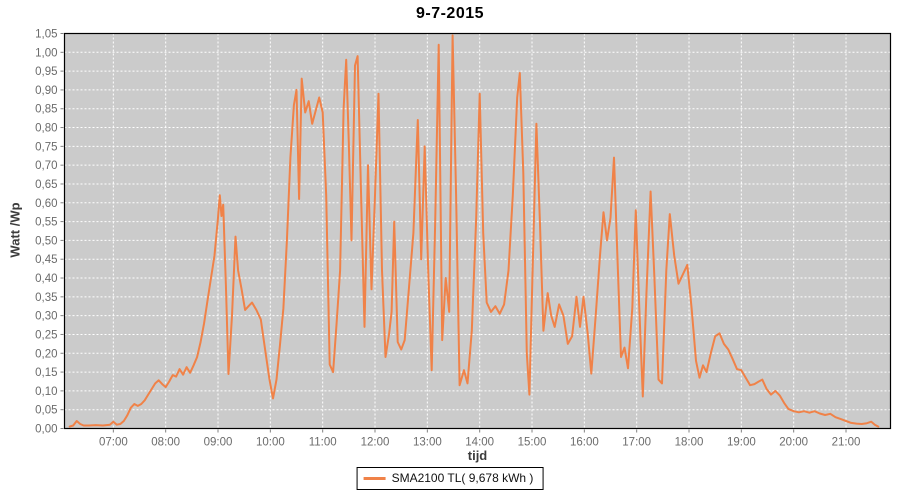 The height and width of the screenshot is (500, 900). Describe the element at coordinates (46, 335) in the screenshot. I see `svg-text: 0,25` at that location.